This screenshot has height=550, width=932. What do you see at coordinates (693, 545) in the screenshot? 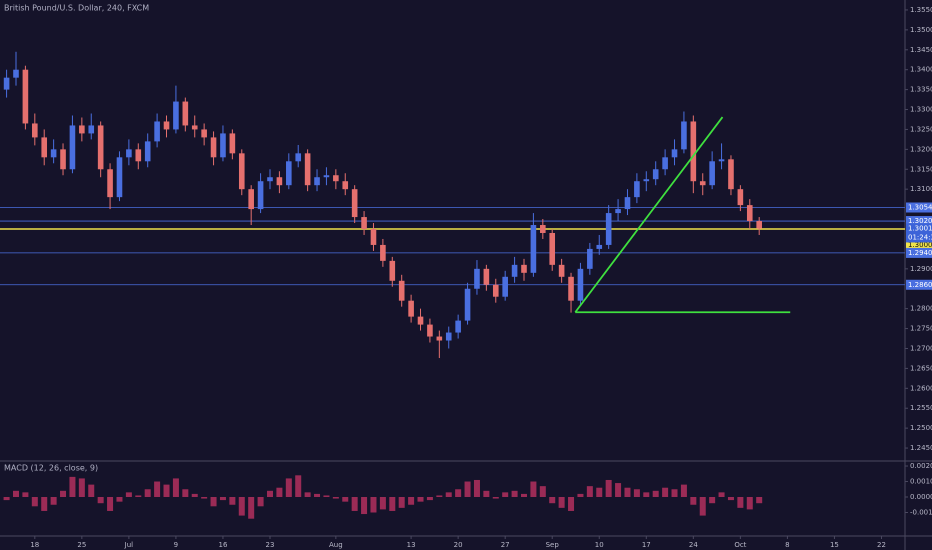
I see `x-tick-label: 24` at bounding box center [693, 545].